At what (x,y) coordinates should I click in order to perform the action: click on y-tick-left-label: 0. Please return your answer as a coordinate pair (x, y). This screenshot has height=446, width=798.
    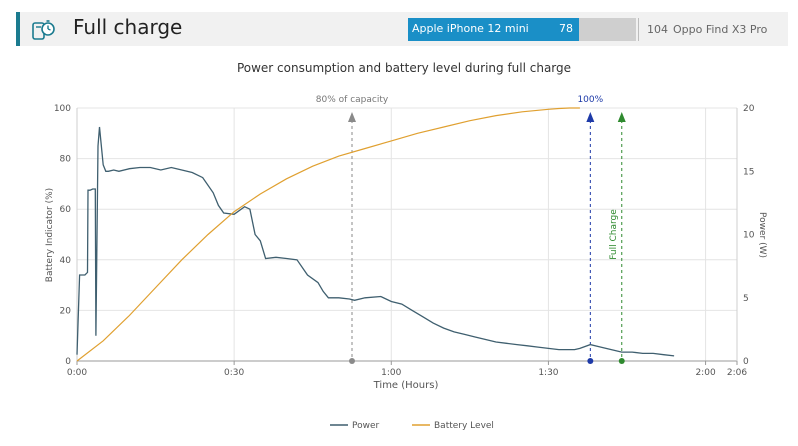
    Looking at the image, I should click on (68, 362).